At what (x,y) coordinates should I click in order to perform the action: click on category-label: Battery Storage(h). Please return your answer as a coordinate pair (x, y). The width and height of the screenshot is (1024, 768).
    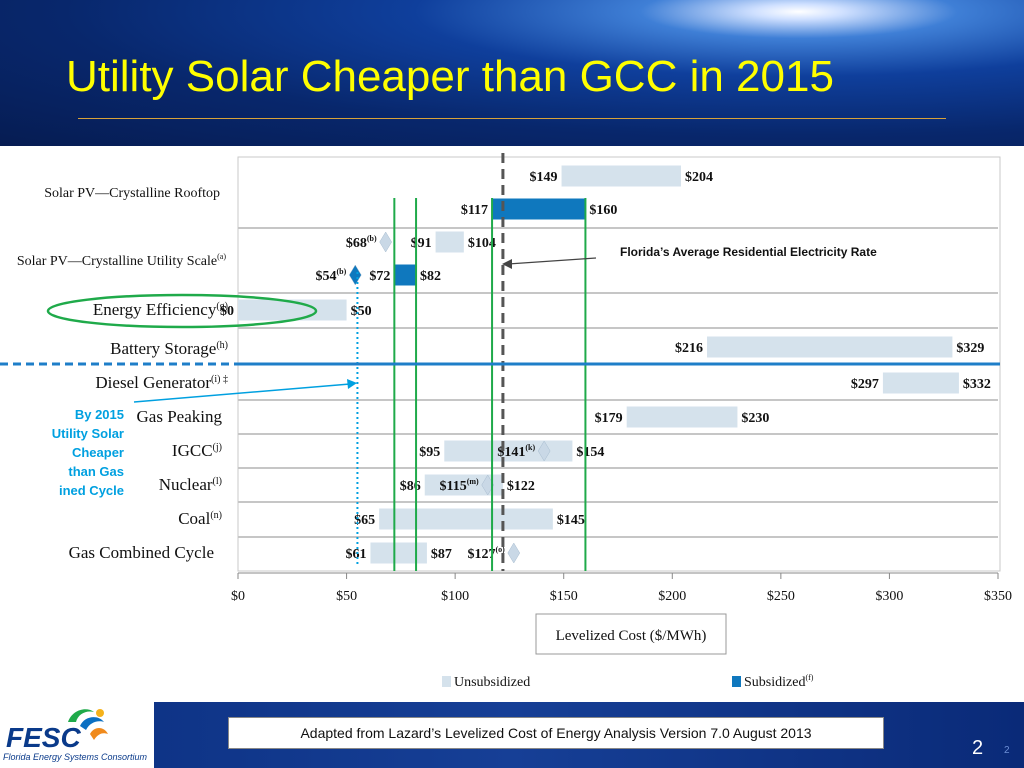
    Looking at the image, I should click on (169, 348).